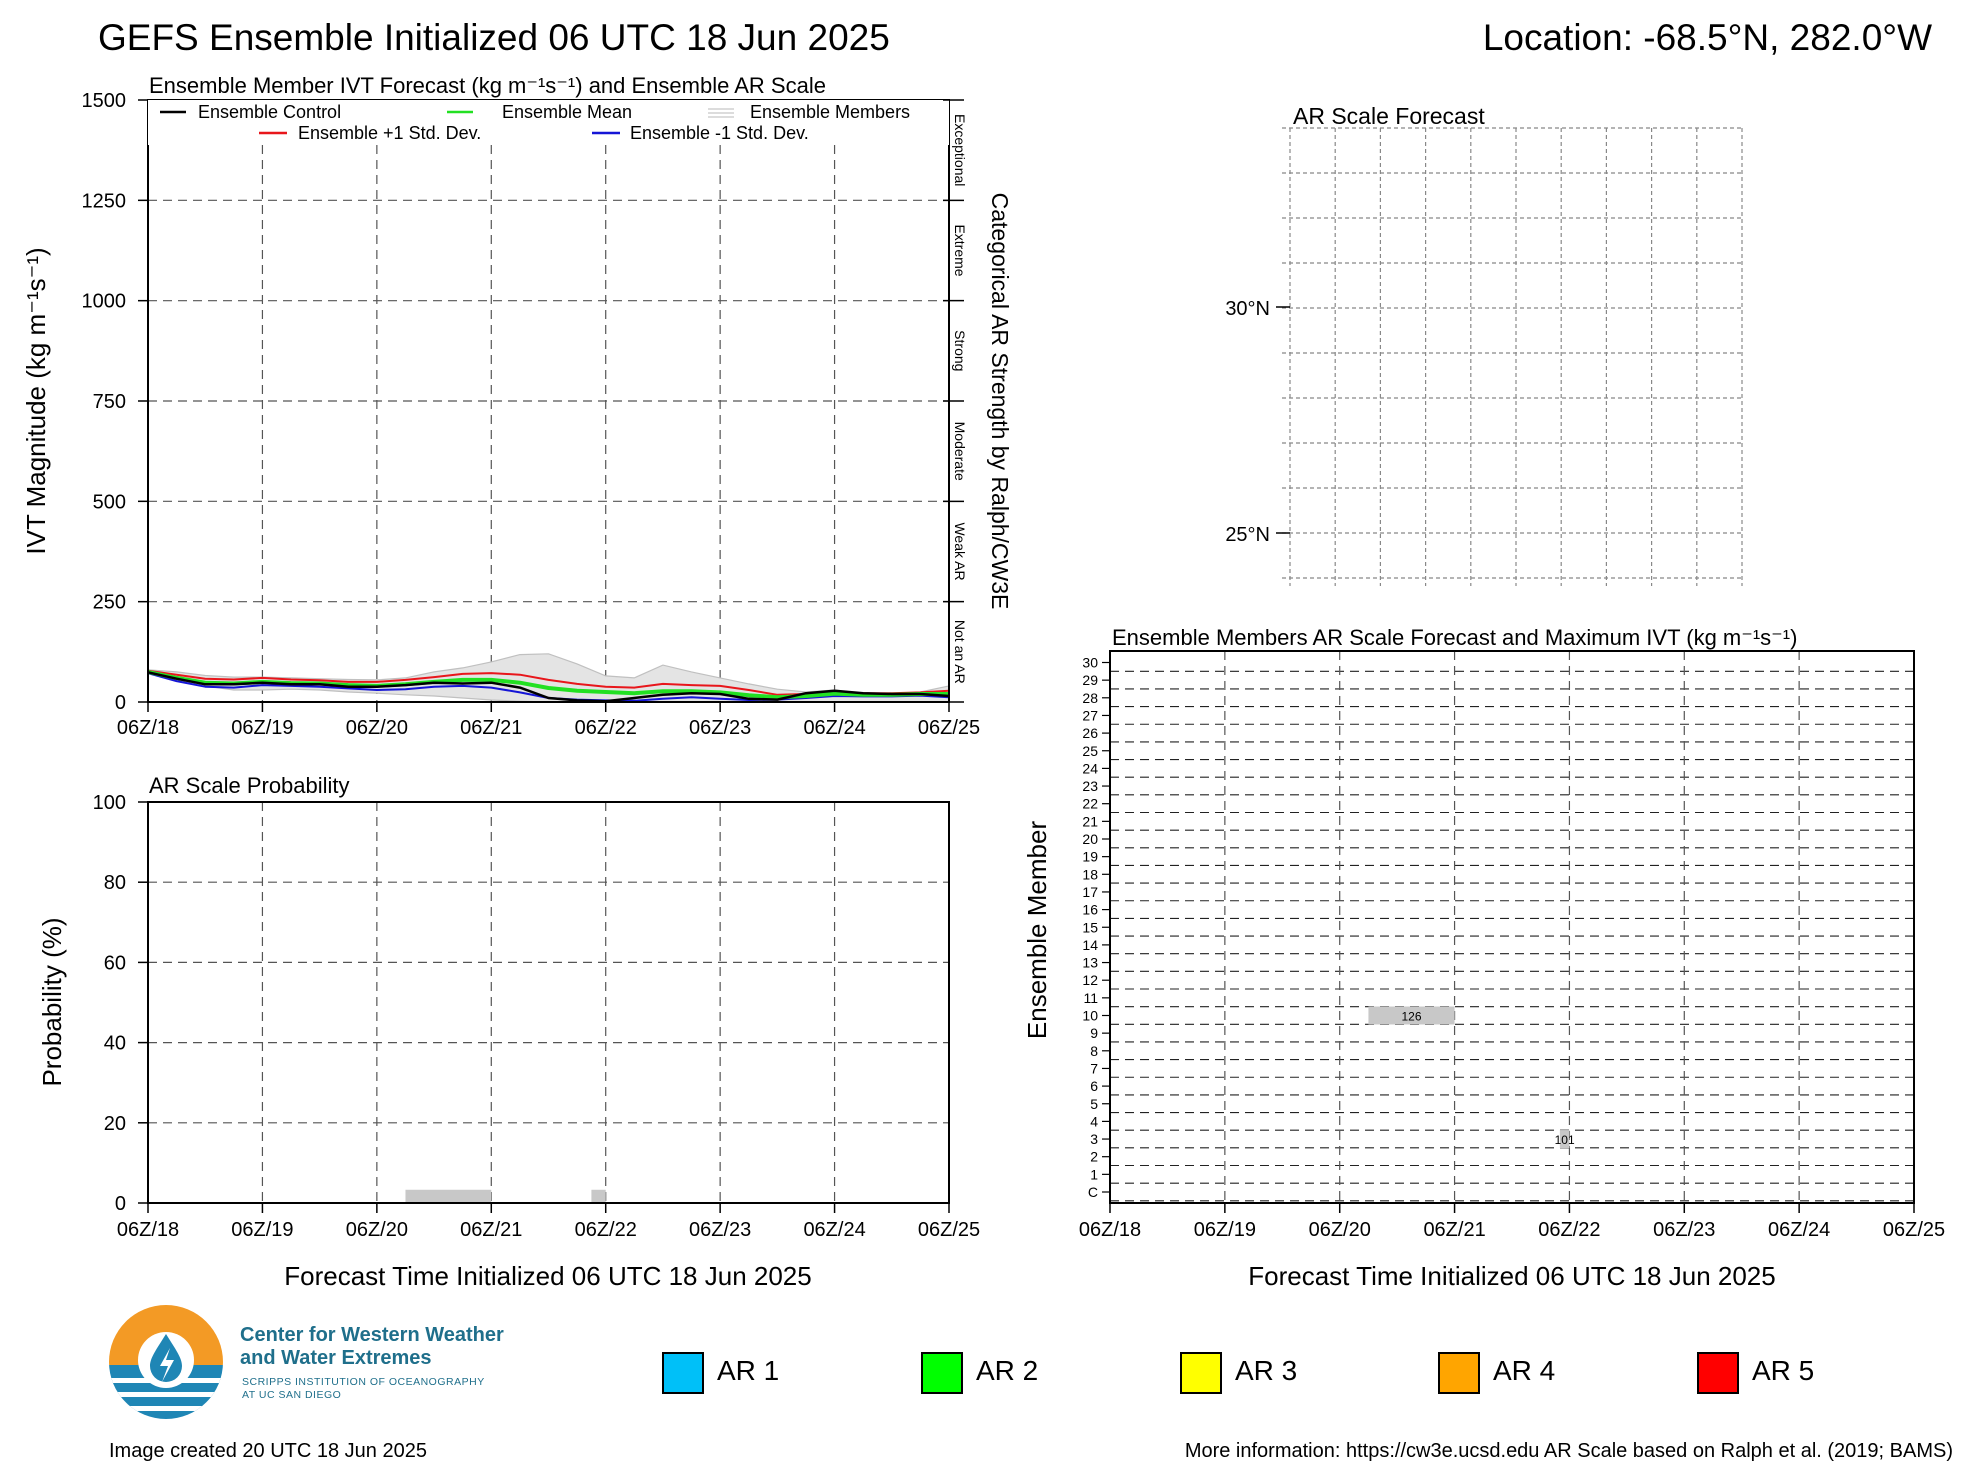 The height and width of the screenshot is (1480, 1967). I want to click on prob-y-tick-label: 80, so click(115, 883).